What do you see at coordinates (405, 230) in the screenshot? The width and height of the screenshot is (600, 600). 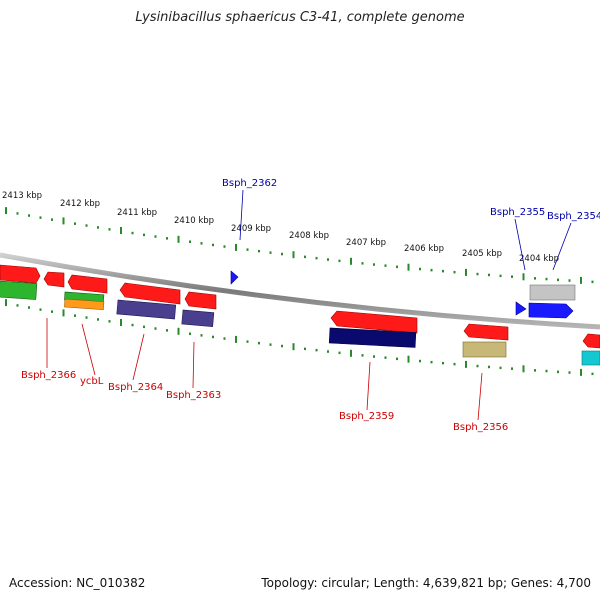 I see `leaders-top` at bounding box center [405, 230].